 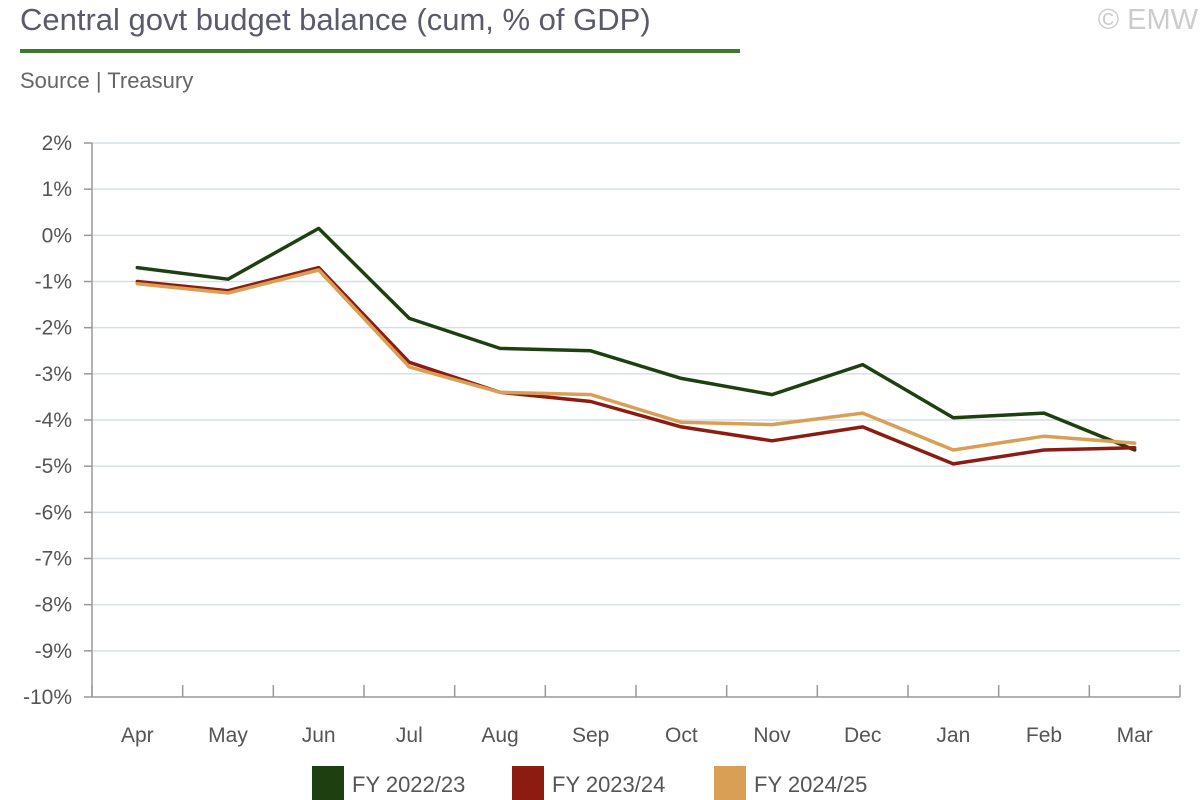 What do you see at coordinates (53, 282) in the screenshot?
I see `y-tick-label: -1%` at bounding box center [53, 282].